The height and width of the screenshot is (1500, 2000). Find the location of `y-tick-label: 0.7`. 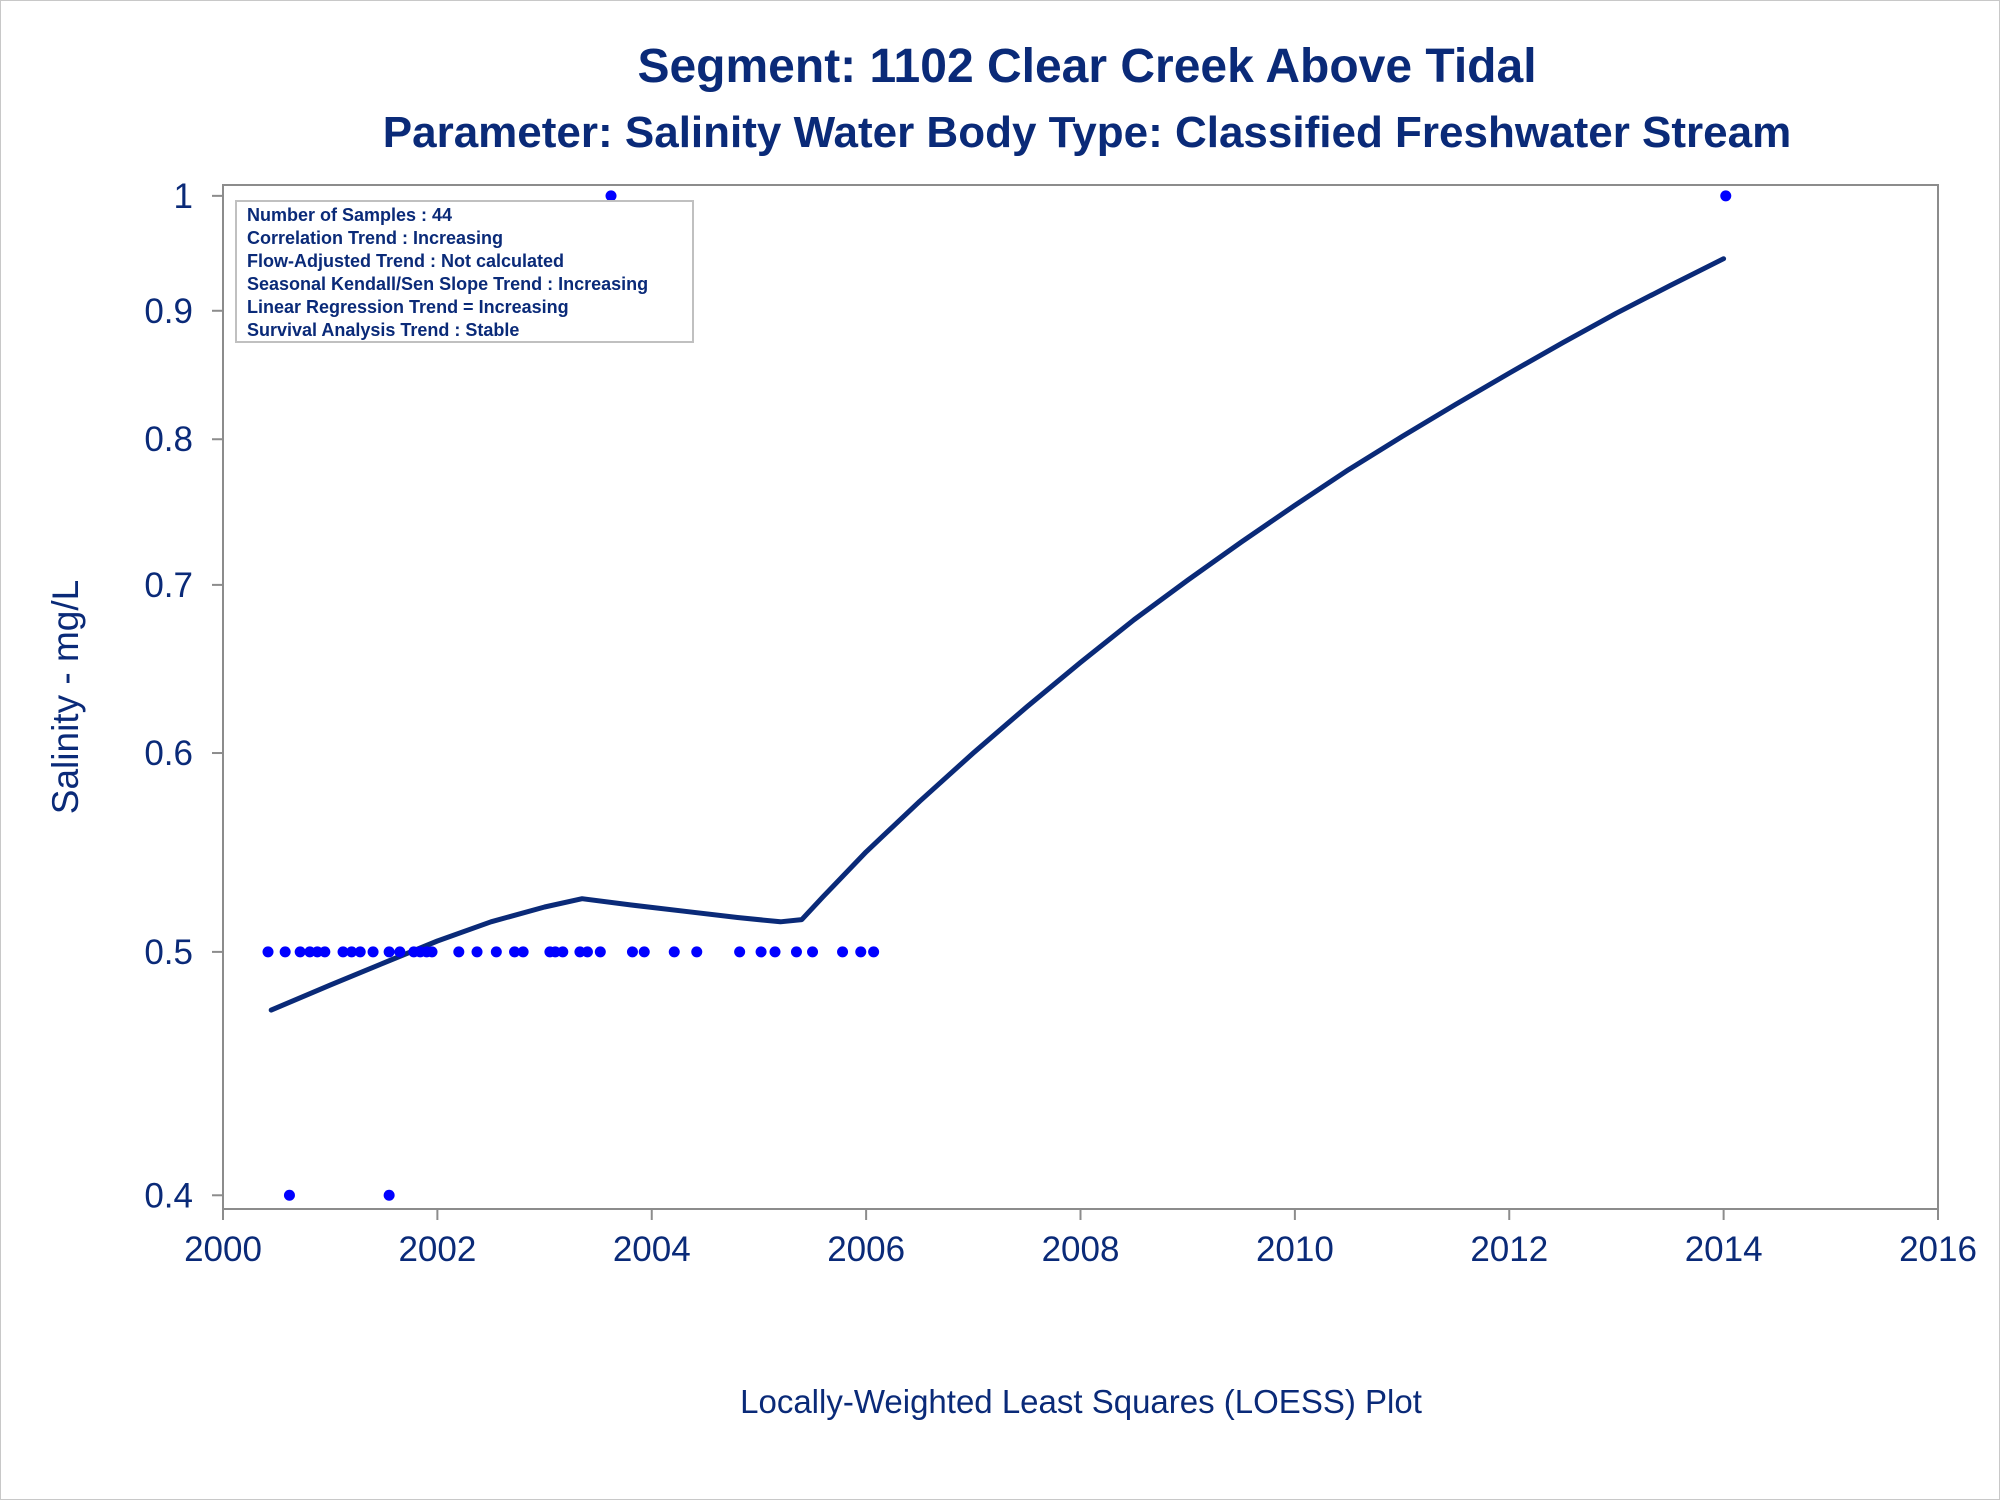

y-tick-label: 0.7 is located at coordinates (168, 585).